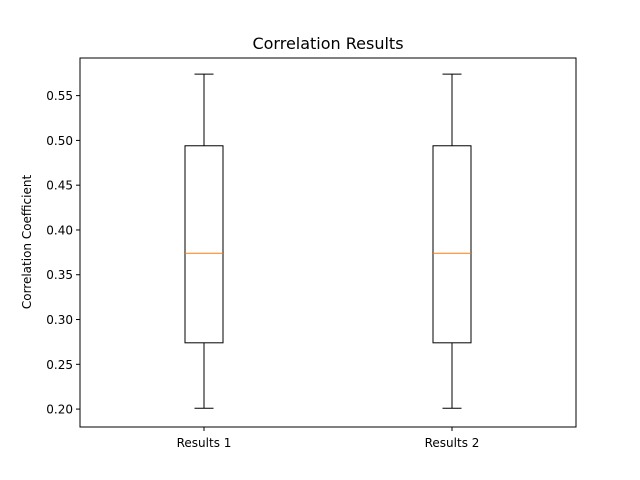 The height and width of the screenshot is (480, 640). What do you see at coordinates (204, 443) in the screenshot?
I see `x-tick-label: Results 1` at bounding box center [204, 443].